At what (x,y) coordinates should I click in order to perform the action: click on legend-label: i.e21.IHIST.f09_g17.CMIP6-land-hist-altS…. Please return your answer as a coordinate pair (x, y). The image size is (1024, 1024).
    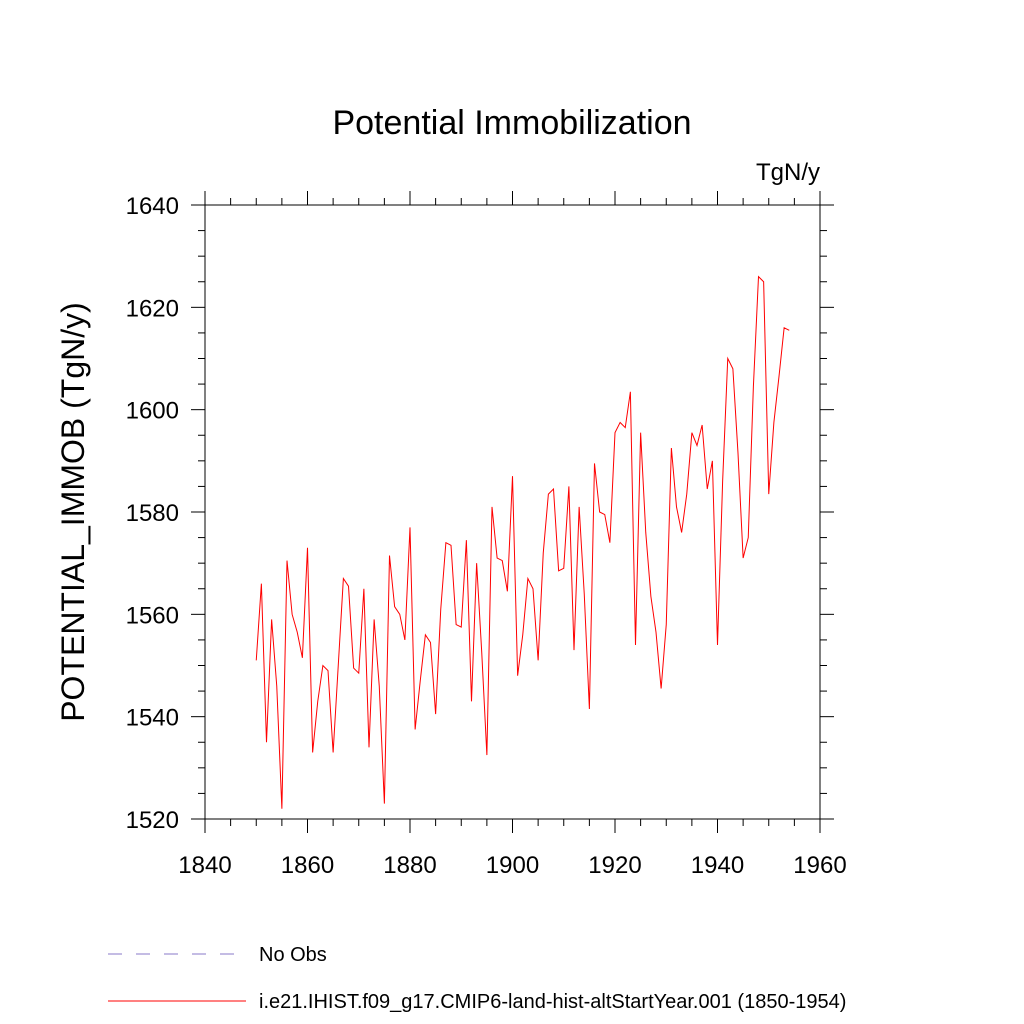
    Looking at the image, I should click on (552, 1002).